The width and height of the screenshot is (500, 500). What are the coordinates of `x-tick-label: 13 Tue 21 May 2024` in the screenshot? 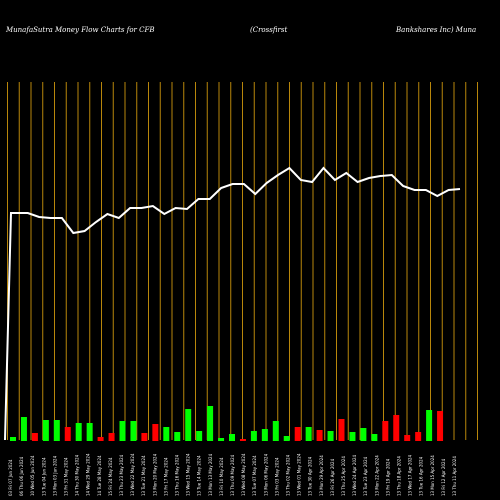 It's located at (143, 475).